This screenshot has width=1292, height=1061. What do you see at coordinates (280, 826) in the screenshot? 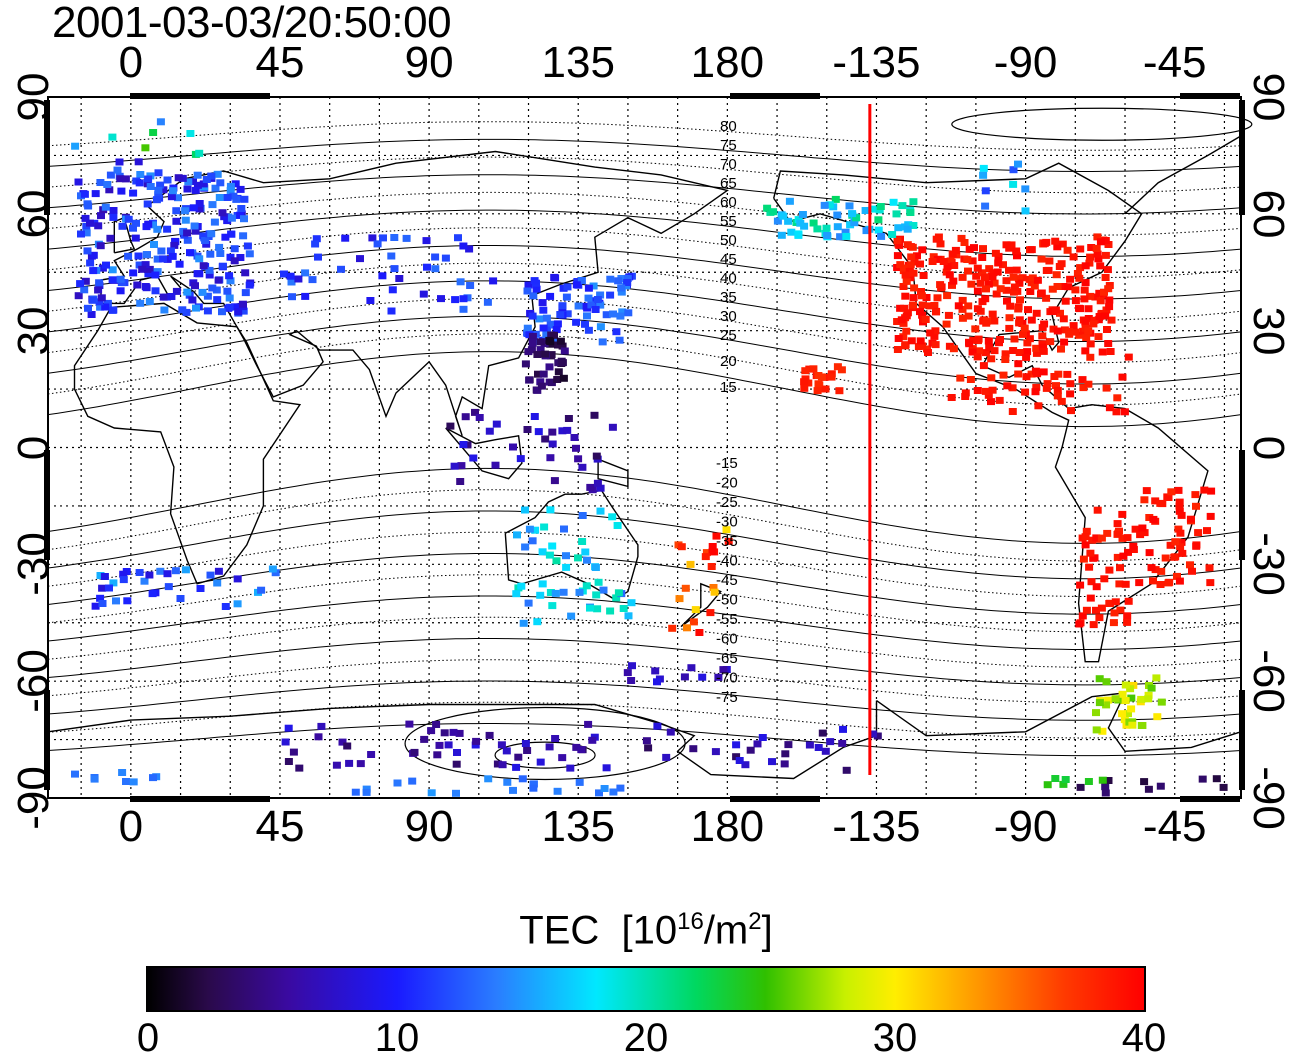
I see `axis-tick-label: 45` at bounding box center [280, 826].